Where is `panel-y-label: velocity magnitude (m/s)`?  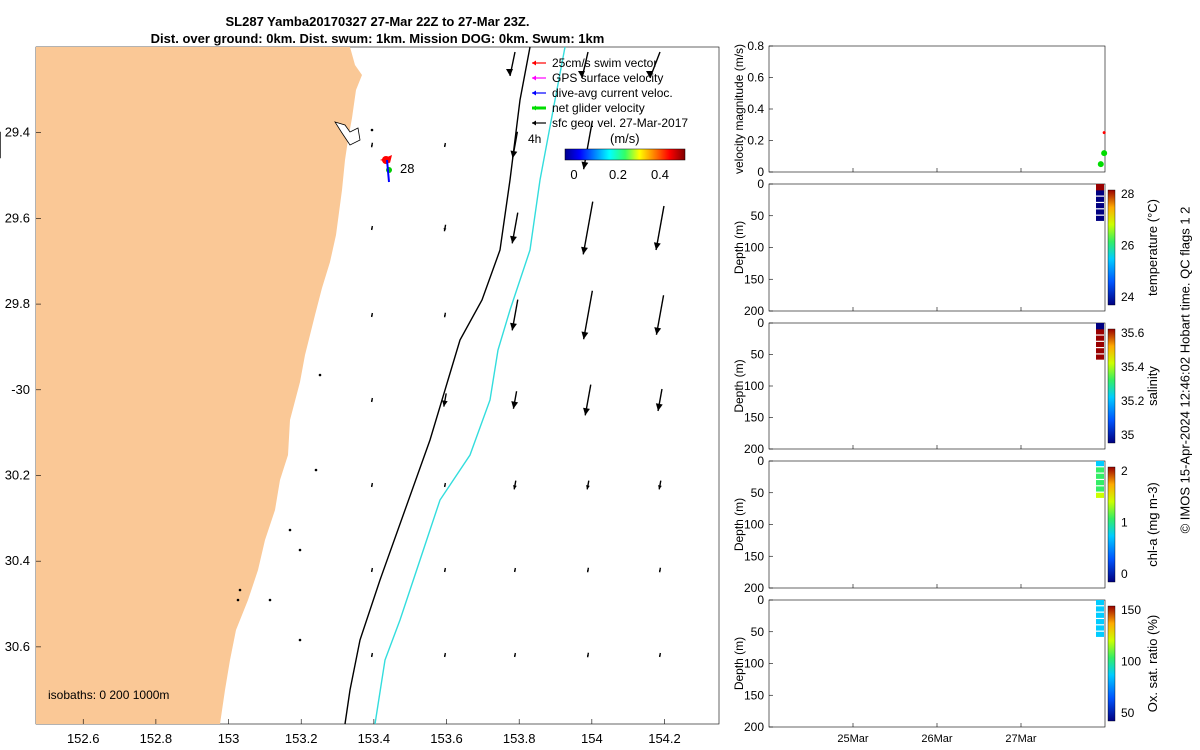
panel-y-label: velocity magnitude (m/s) is located at coordinates (739, 109).